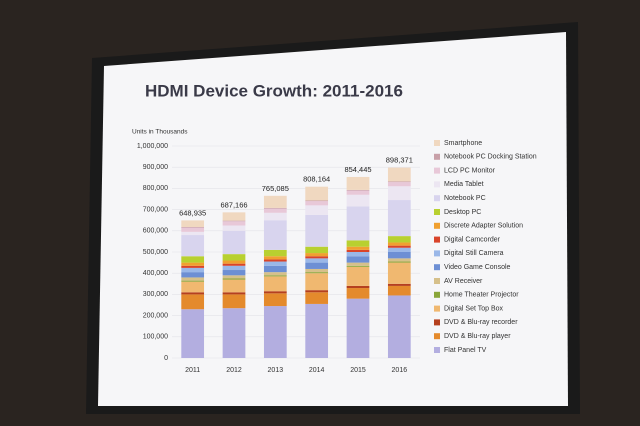 The width and height of the screenshot is (640, 426). What do you see at coordinates (316, 179) in the screenshot?
I see `total-label: 808,164` at bounding box center [316, 179].